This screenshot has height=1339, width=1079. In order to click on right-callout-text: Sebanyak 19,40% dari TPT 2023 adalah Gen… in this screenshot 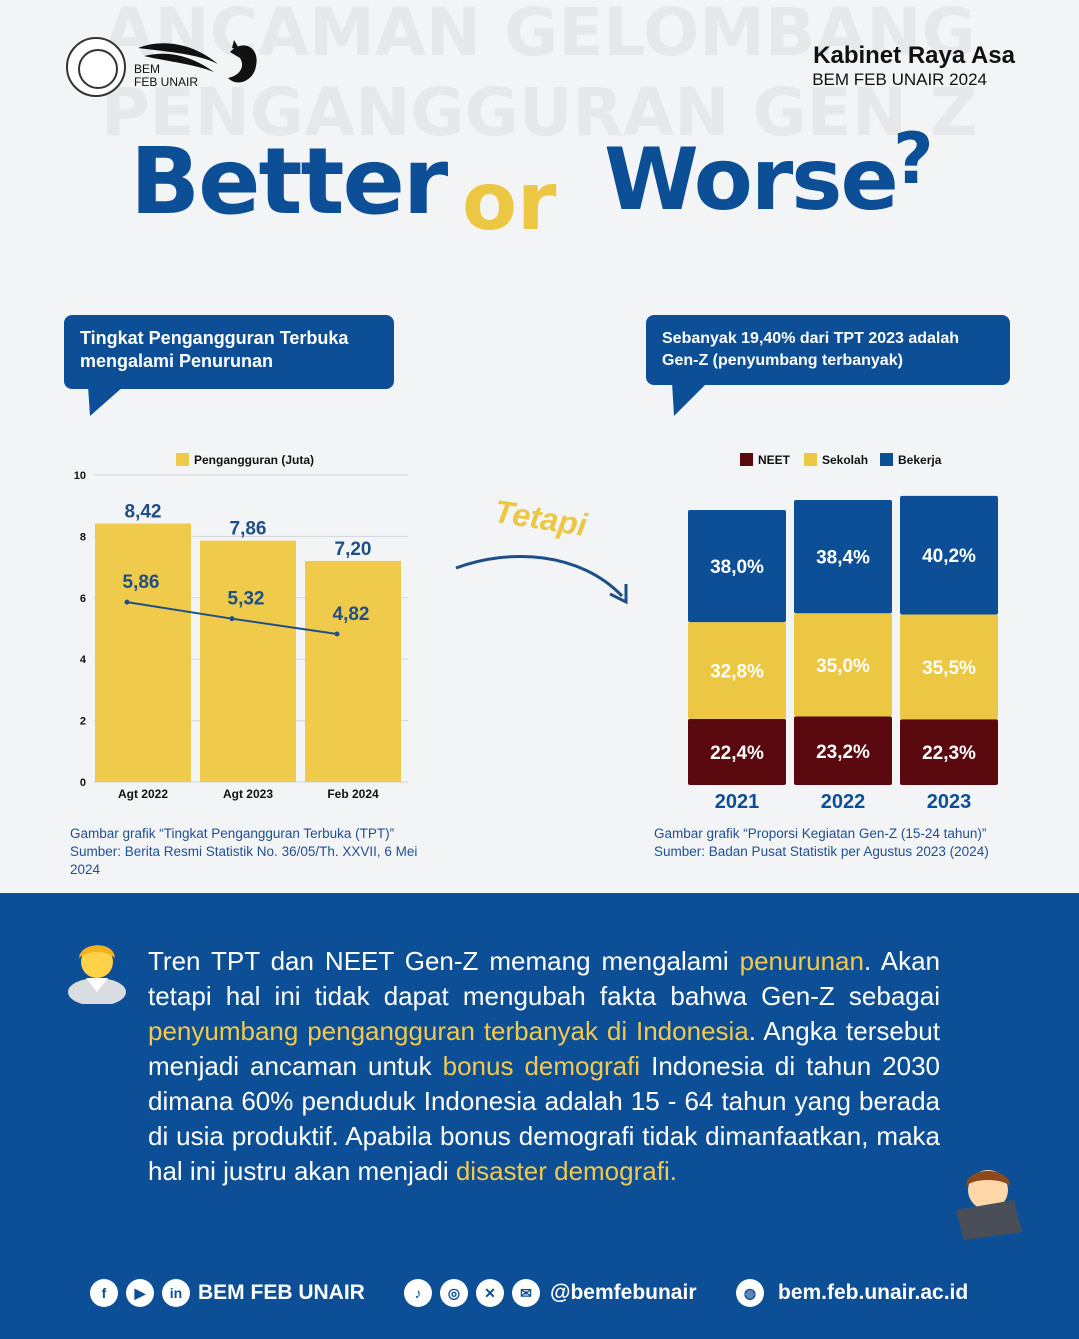, I will do `click(811, 349)`.